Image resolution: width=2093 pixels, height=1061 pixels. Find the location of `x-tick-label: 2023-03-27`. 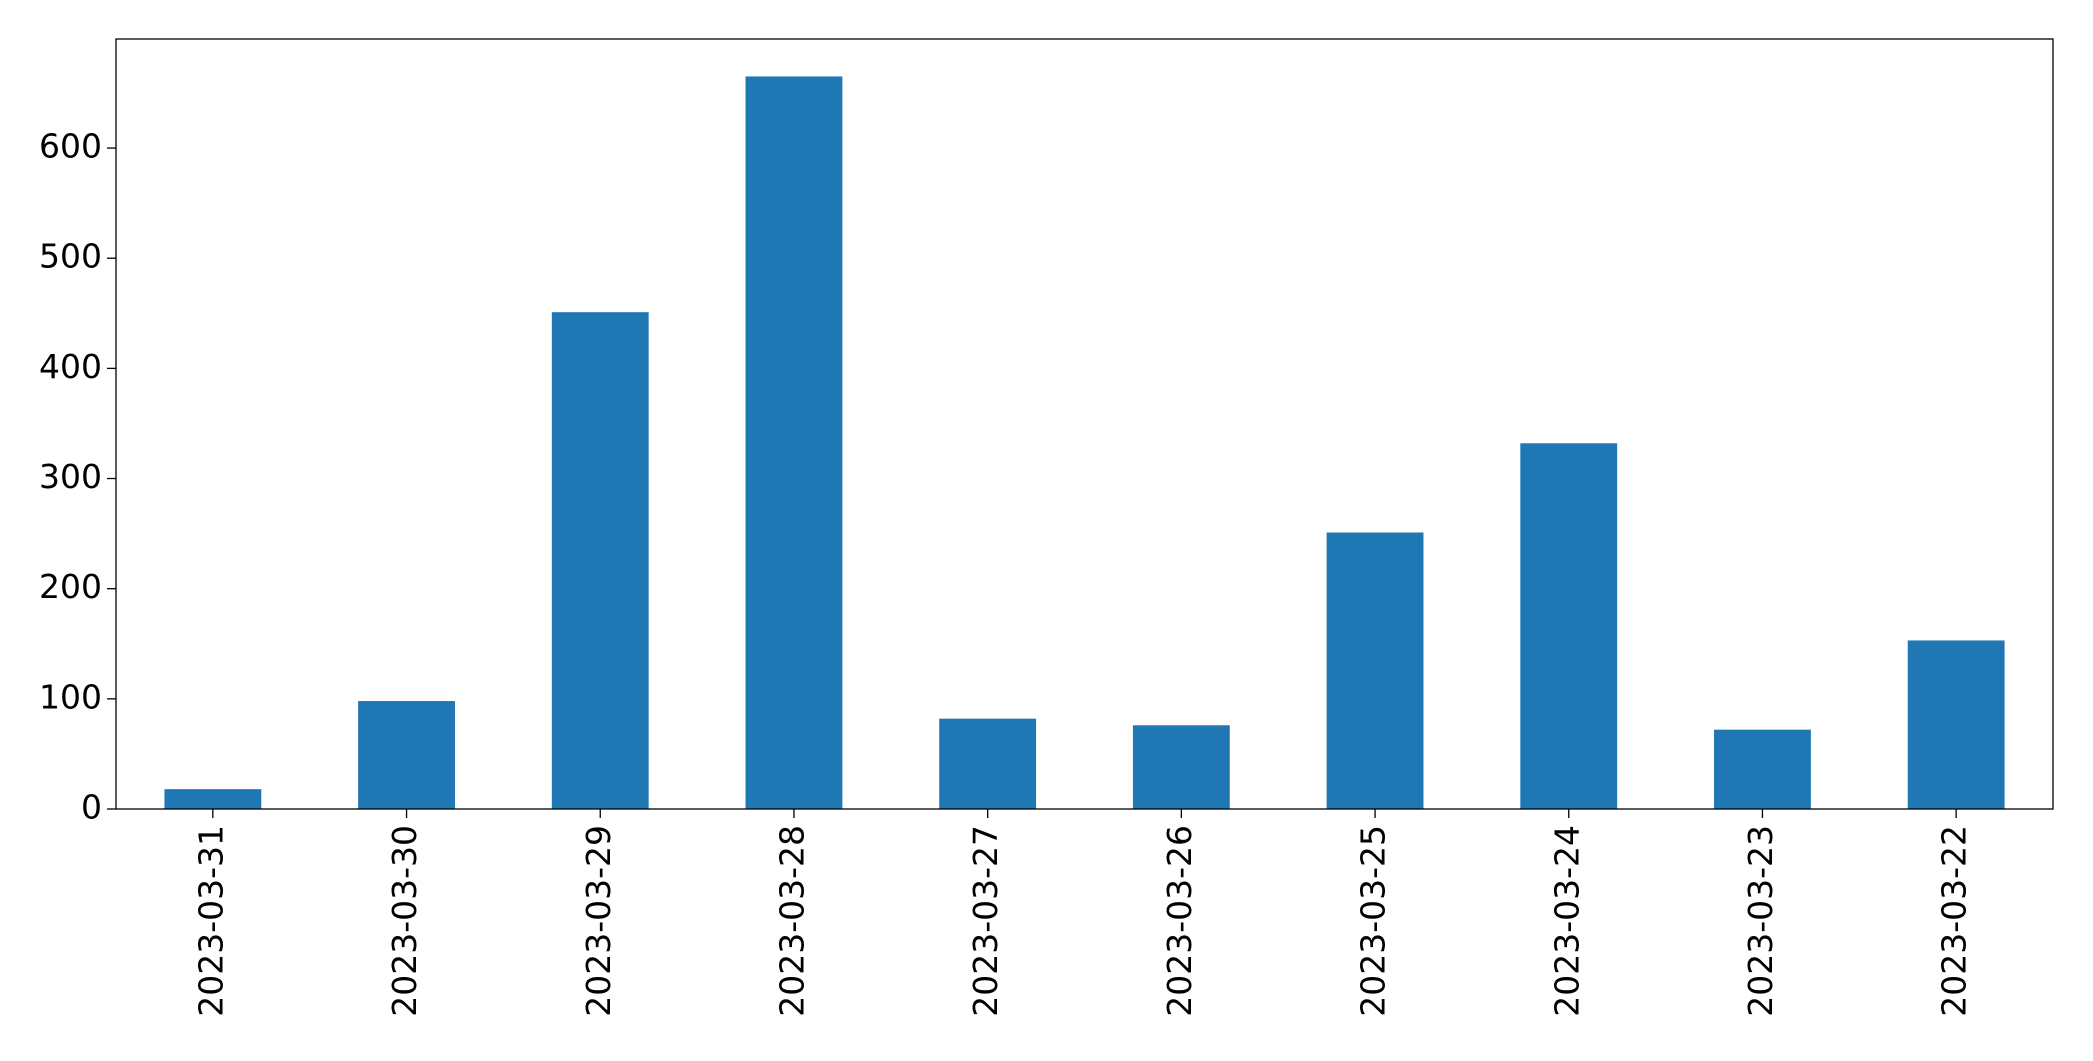

x-tick-label: 2023-03-27 is located at coordinates (985, 921).